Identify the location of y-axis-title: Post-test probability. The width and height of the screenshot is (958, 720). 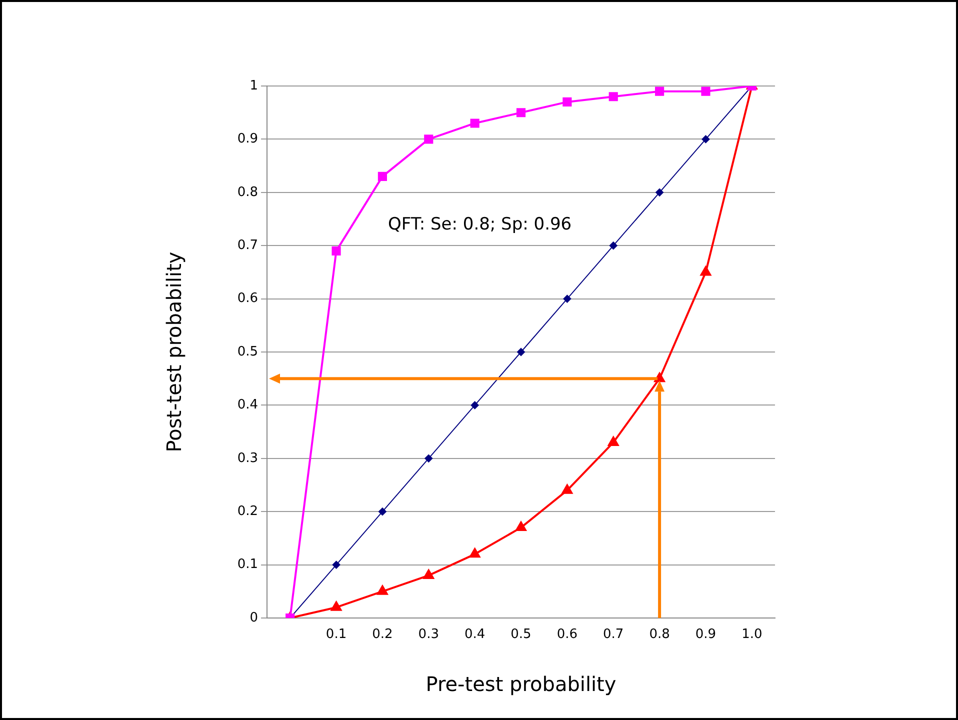
(174, 352).